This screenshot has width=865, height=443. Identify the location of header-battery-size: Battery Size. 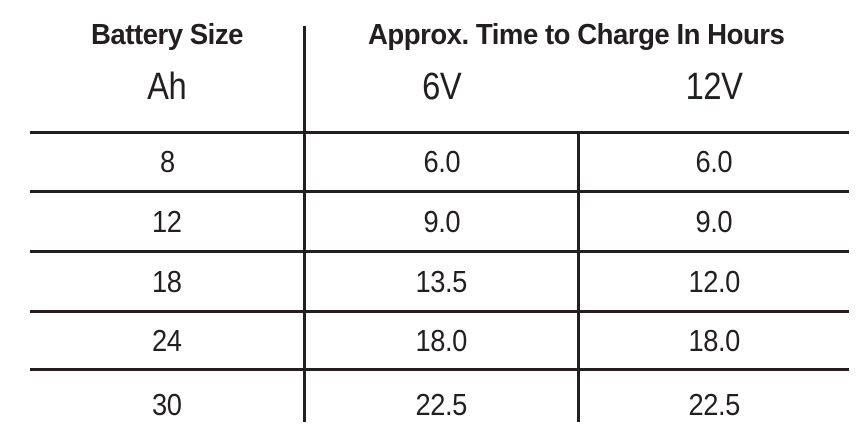
(167, 35).